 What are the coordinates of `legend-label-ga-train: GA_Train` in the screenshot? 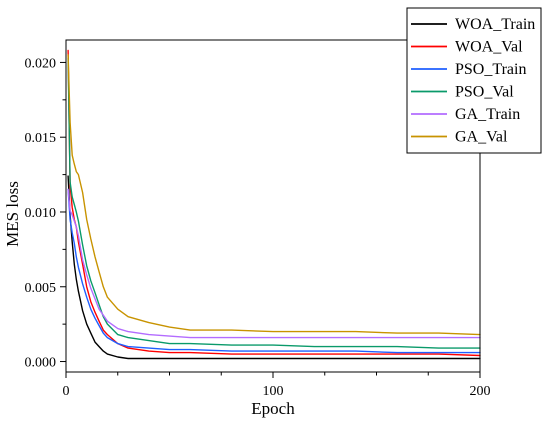 It's located at (487, 114).